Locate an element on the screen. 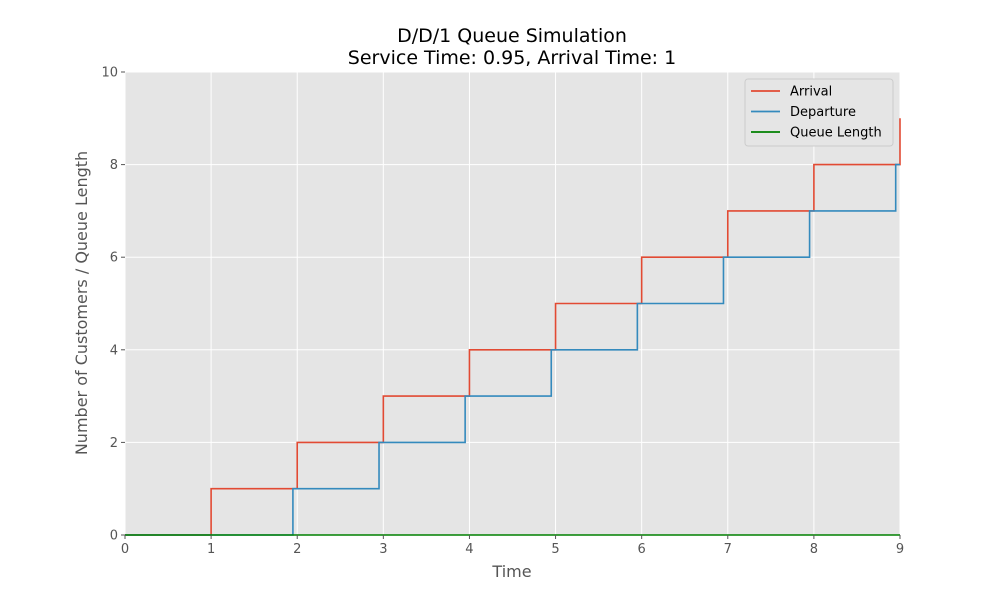 The width and height of the screenshot is (1000, 600). x-tick-label: 5 is located at coordinates (555, 549).